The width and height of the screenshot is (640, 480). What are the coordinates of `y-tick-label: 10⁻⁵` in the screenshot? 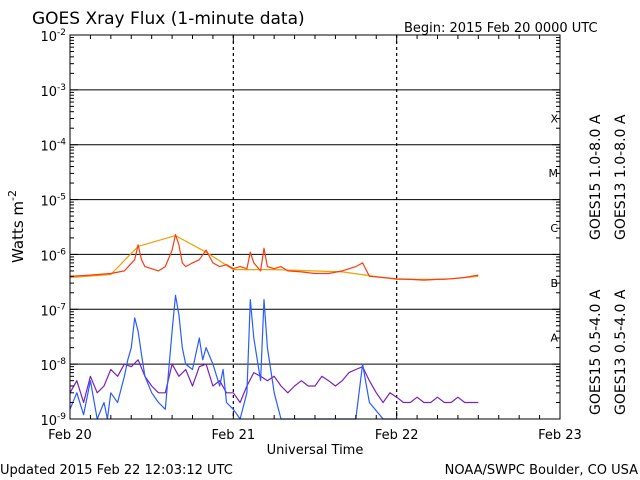 It's located at (53, 201).